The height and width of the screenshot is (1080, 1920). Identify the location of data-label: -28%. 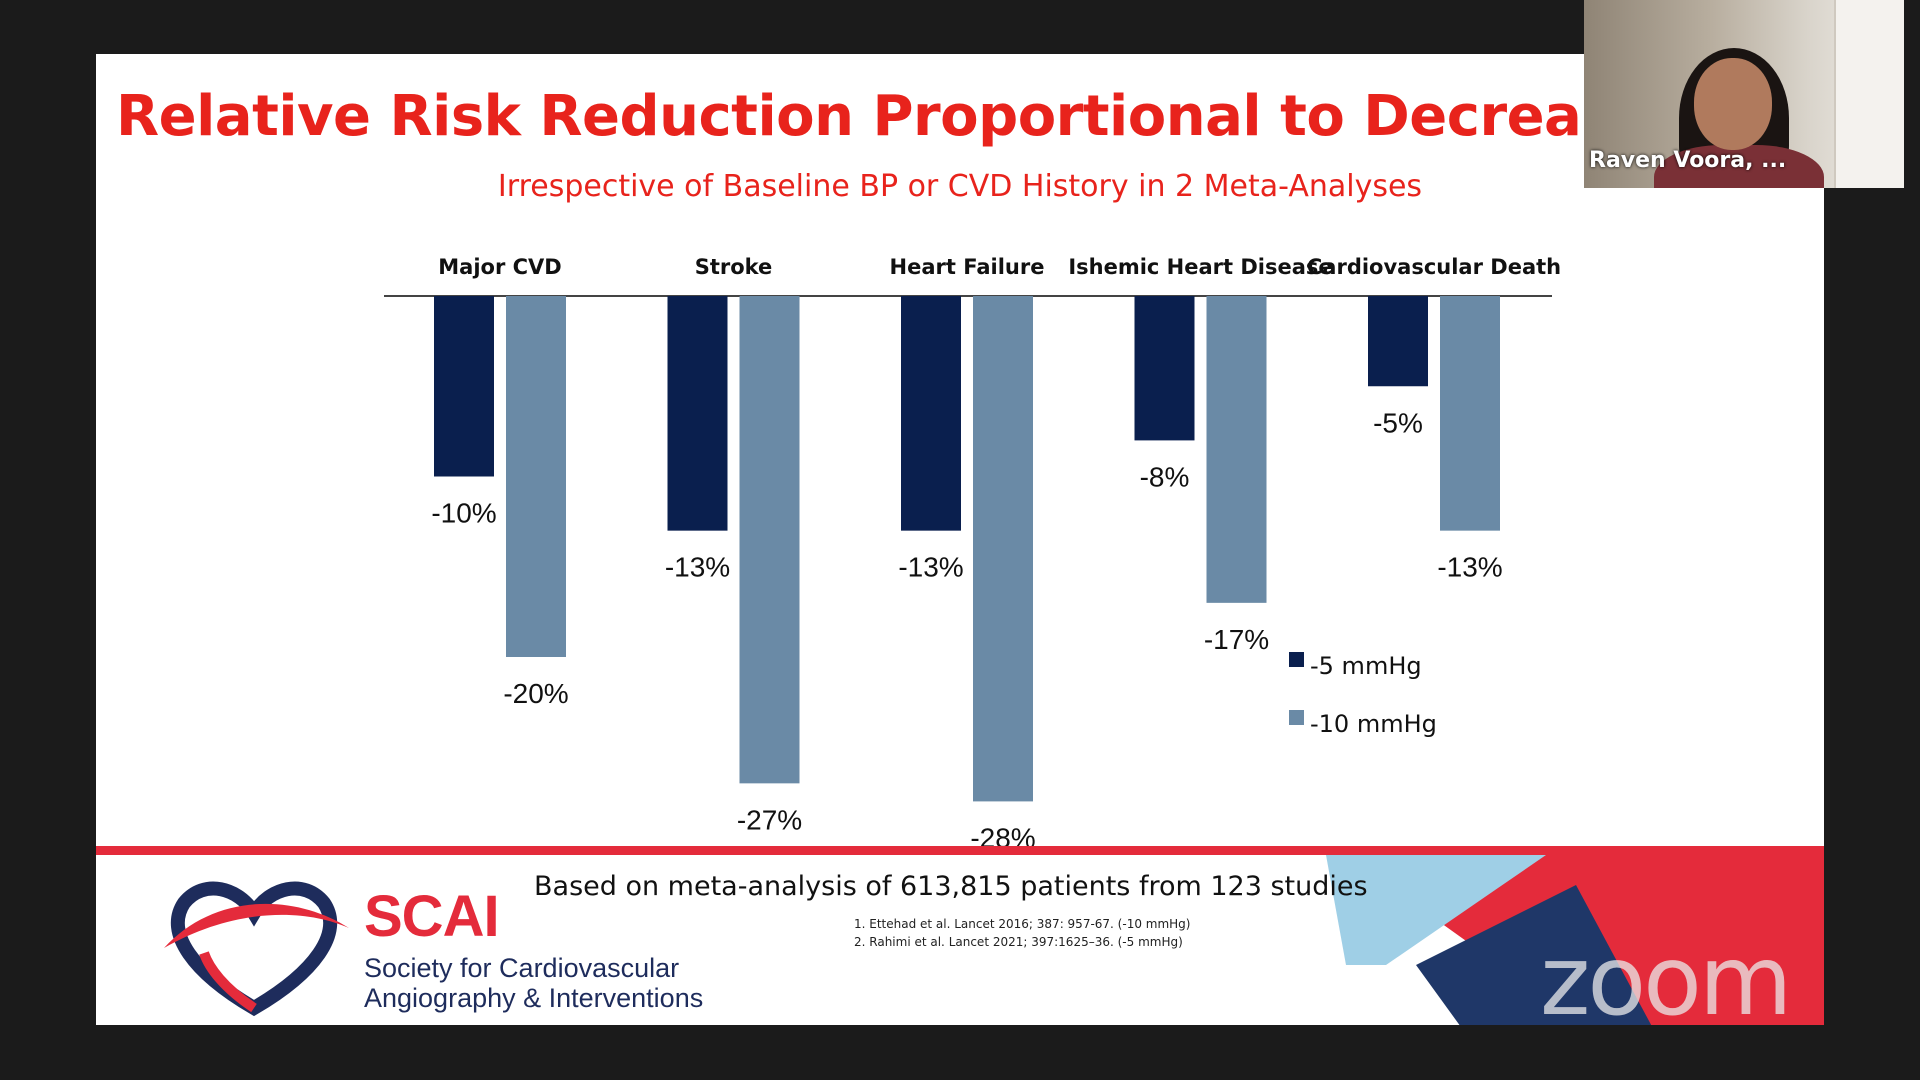
(1002, 834).